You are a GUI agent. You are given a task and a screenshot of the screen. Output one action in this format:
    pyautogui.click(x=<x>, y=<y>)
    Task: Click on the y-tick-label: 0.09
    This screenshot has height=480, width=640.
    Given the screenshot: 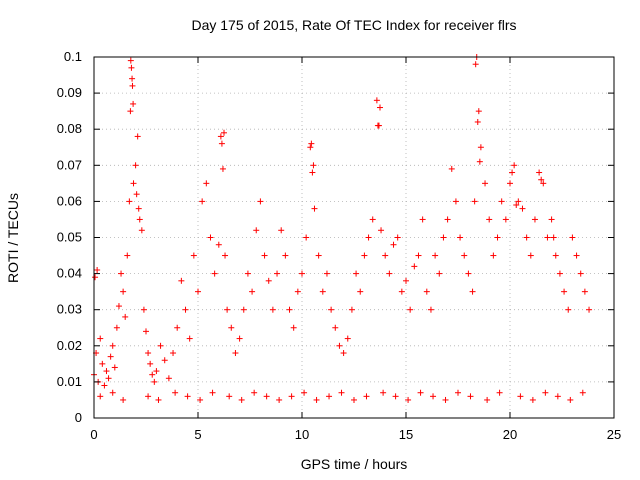 What is the action you would take?
    pyautogui.click(x=69, y=92)
    